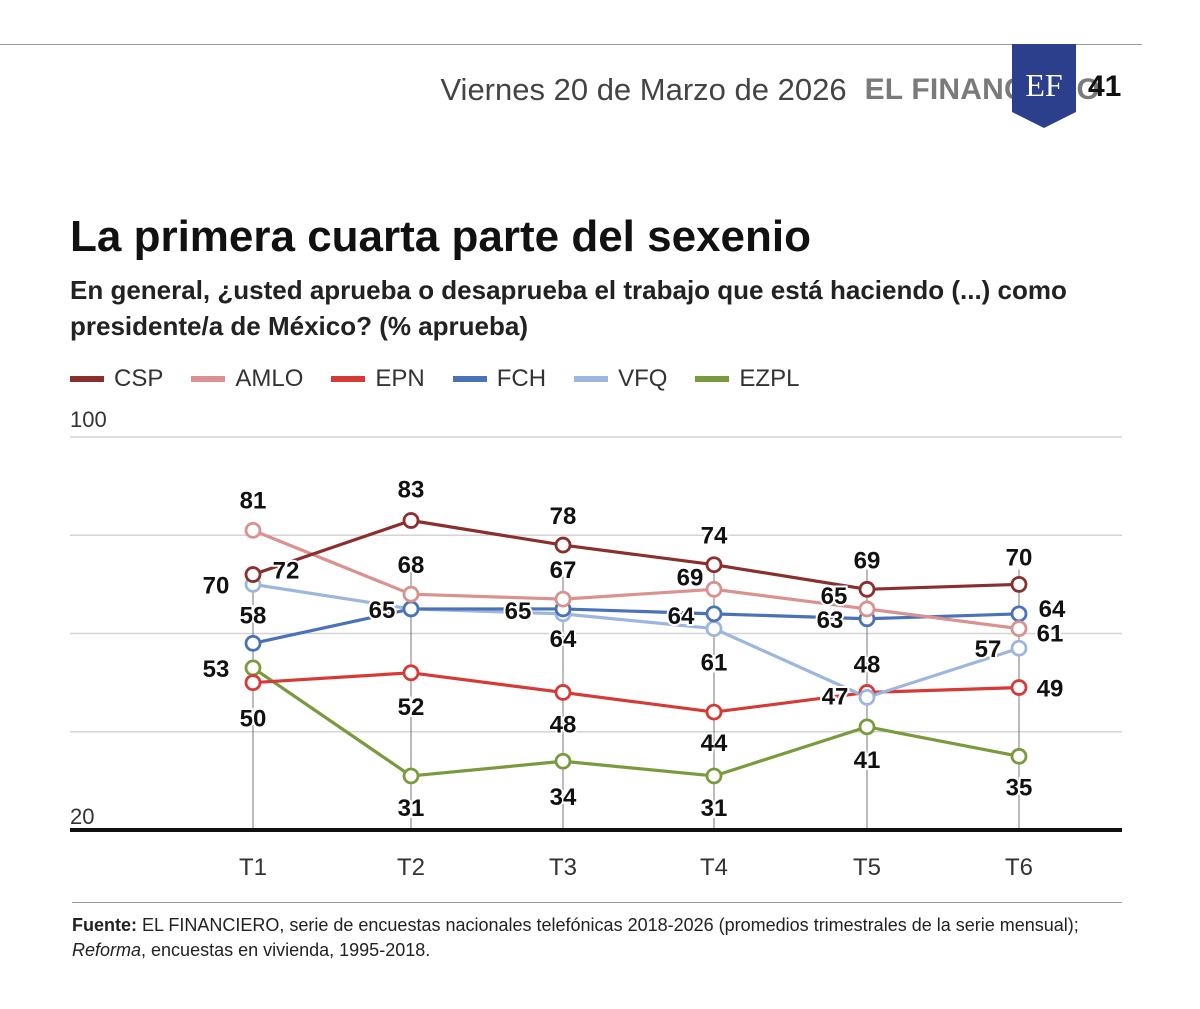  I want to click on chart-legend: CSP AMLO EPN FCH VFQ EZPL, so click(448, 379).